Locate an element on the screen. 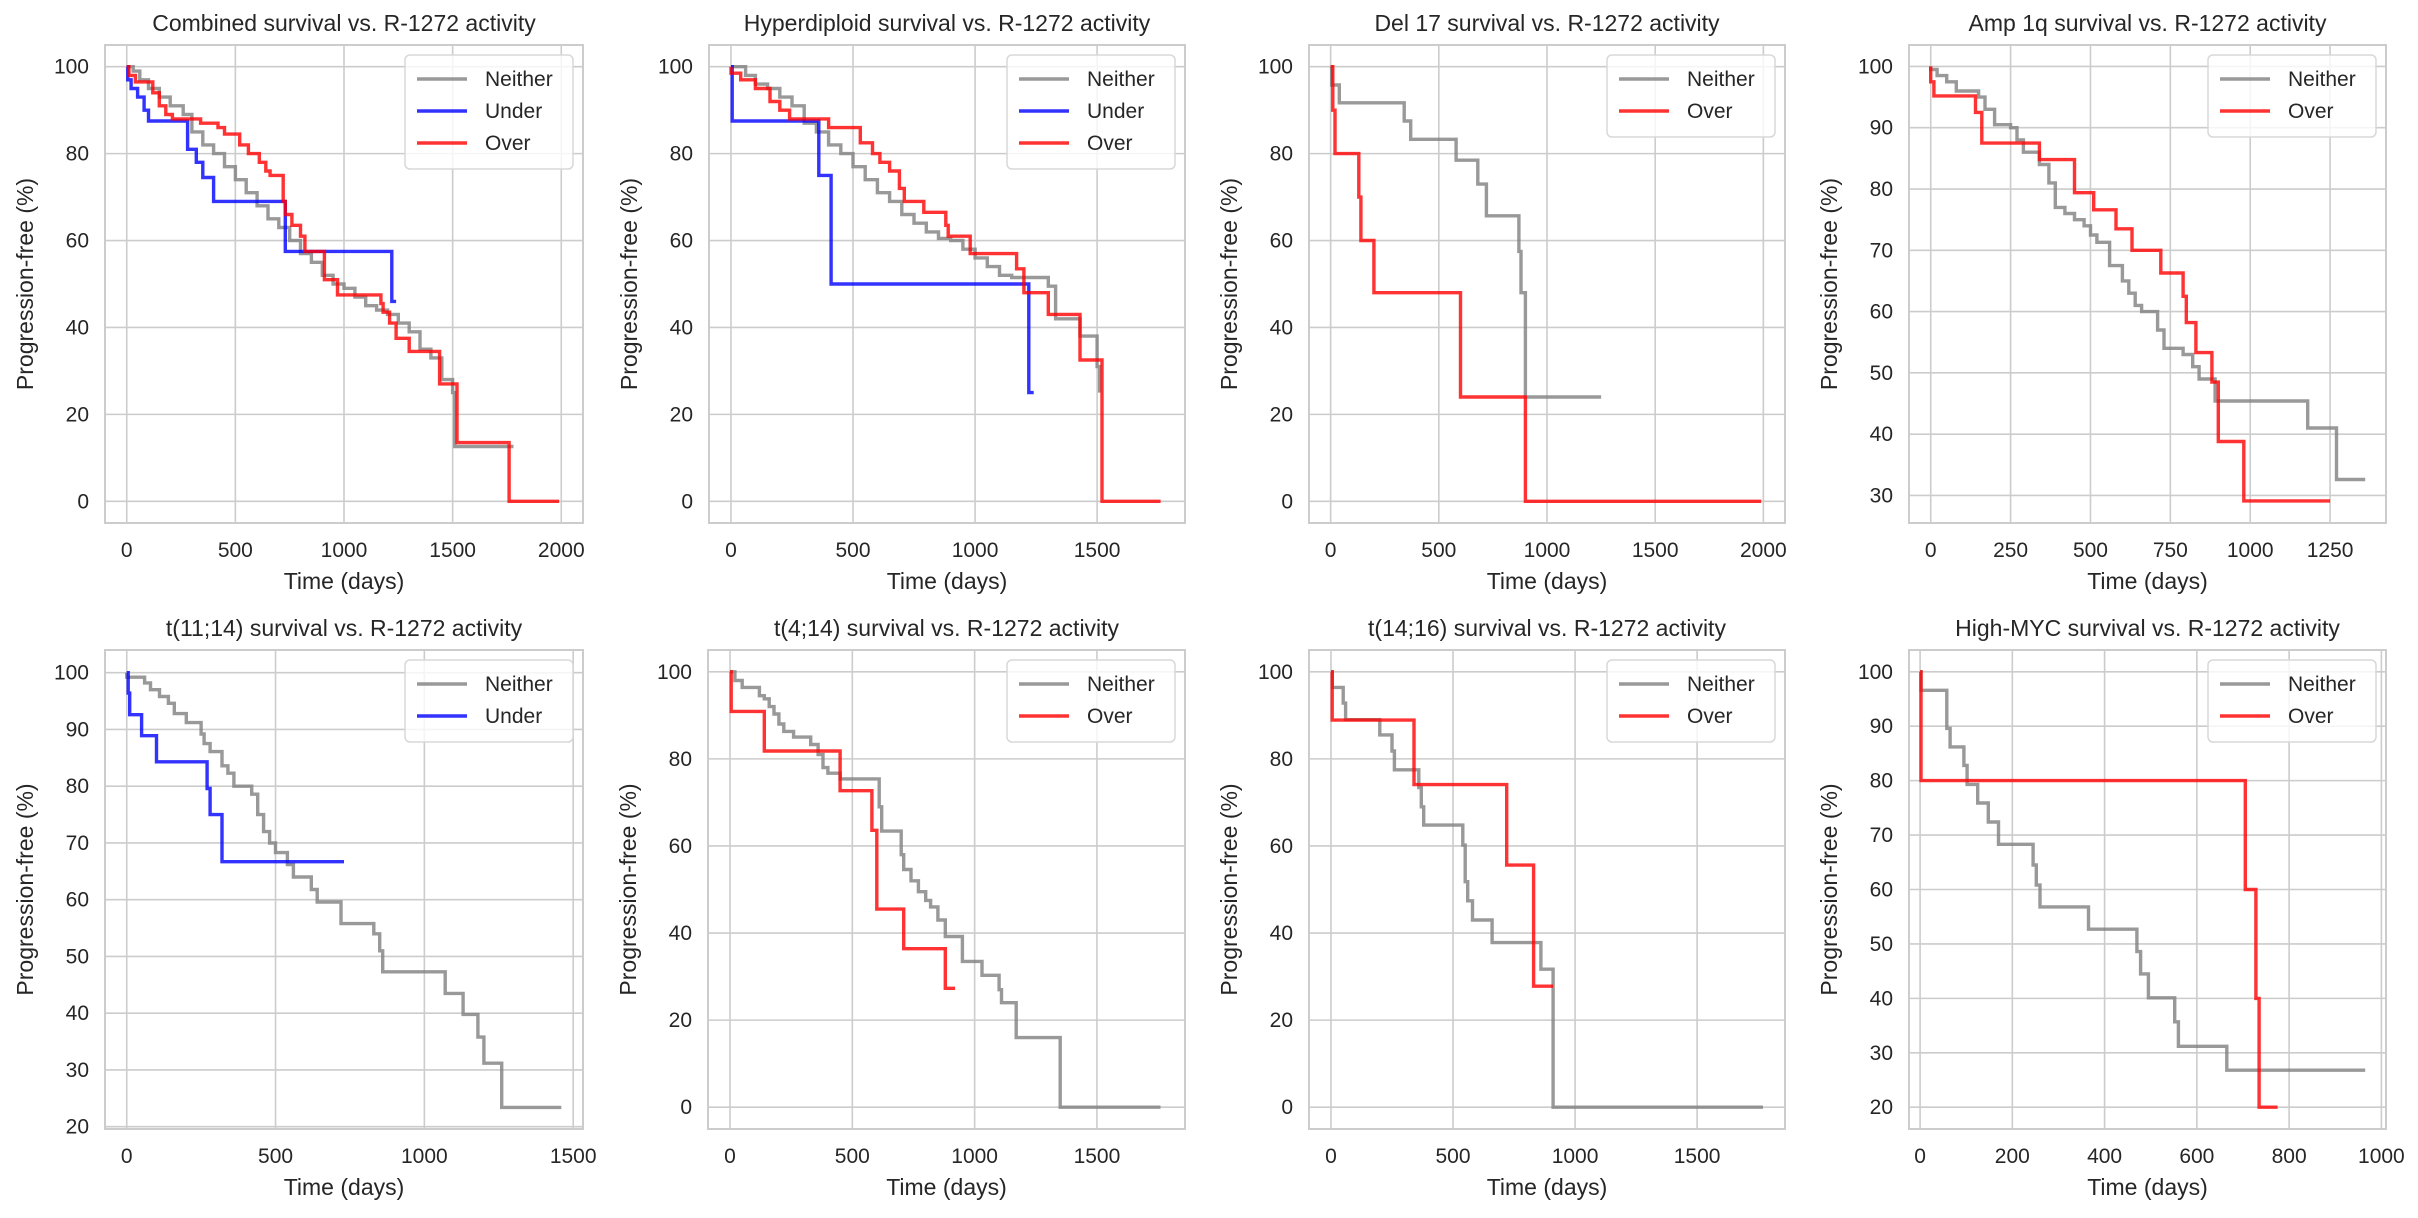 The image size is (2418, 1218). x-tick-label: 200 is located at coordinates (2012, 1156).